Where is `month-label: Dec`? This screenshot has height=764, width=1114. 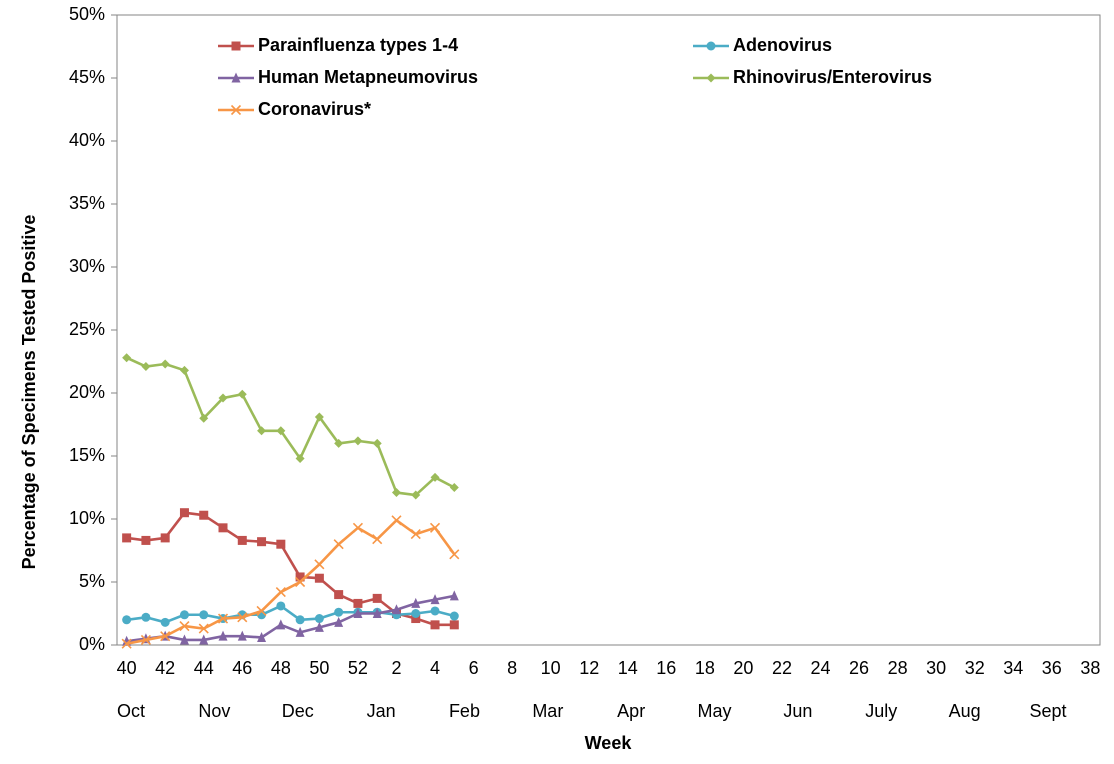
month-label: Dec is located at coordinates (298, 711).